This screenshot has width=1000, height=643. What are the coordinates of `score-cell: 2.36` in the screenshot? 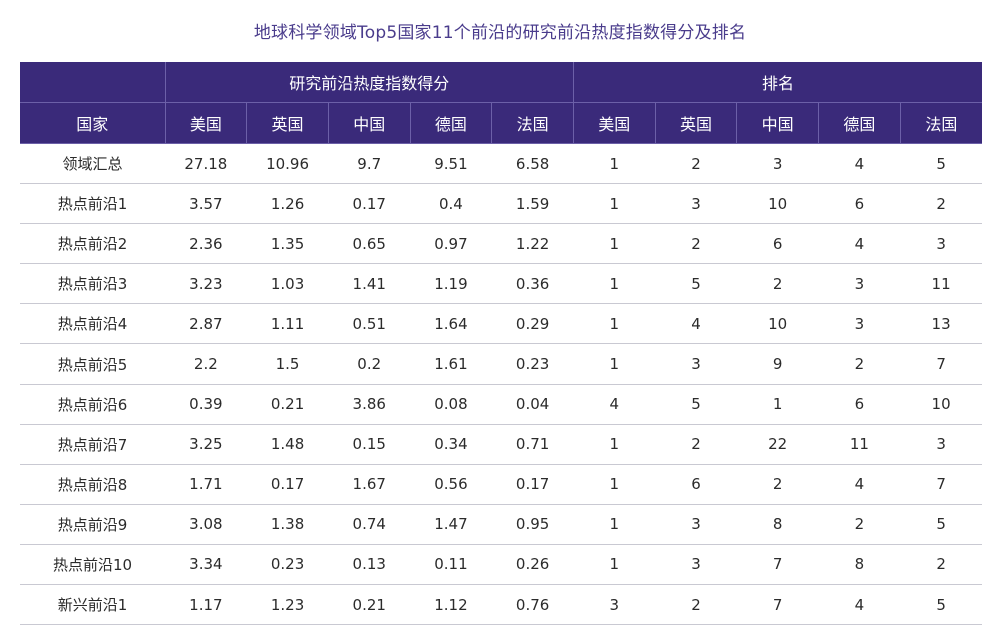 It's located at (206, 244).